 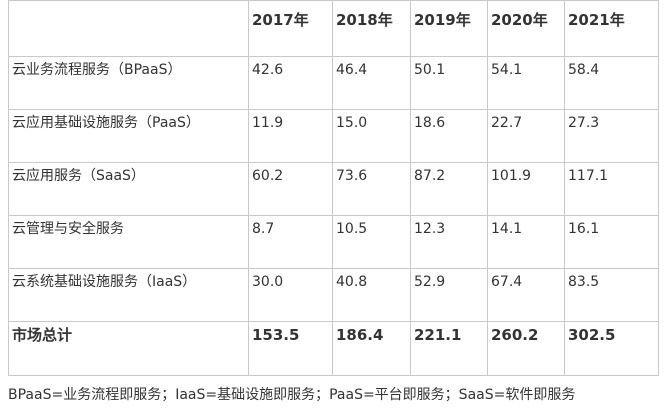 What do you see at coordinates (526, 242) in the screenshot?
I see `table-cell: 14.1` at bounding box center [526, 242].